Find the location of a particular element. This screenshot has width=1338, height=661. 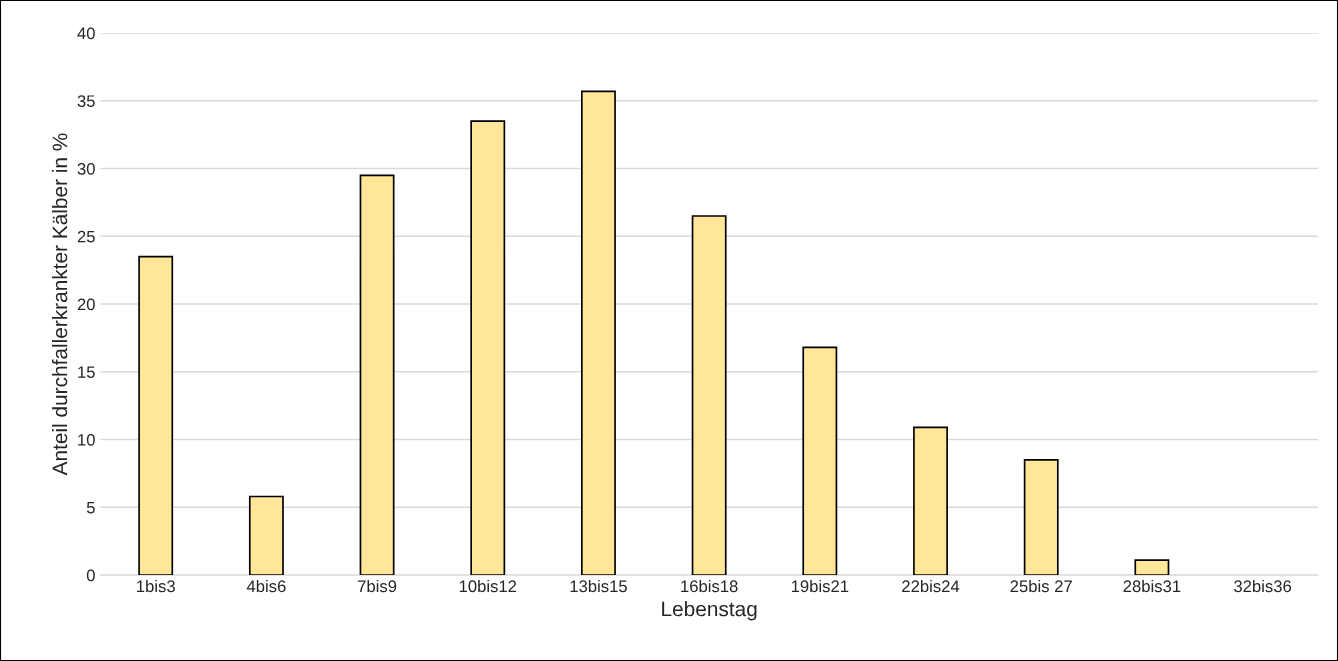

x-tick-label: 22bis24 is located at coordinates (931, 586).